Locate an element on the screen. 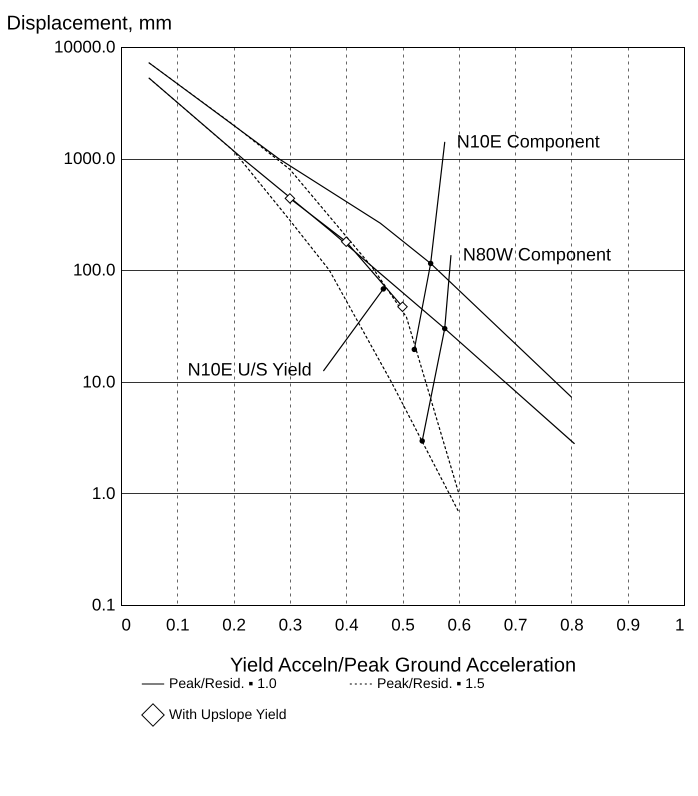 The image size is (698, 796). legend-label: With Upslope Yield is located at coordinates (228, 714).